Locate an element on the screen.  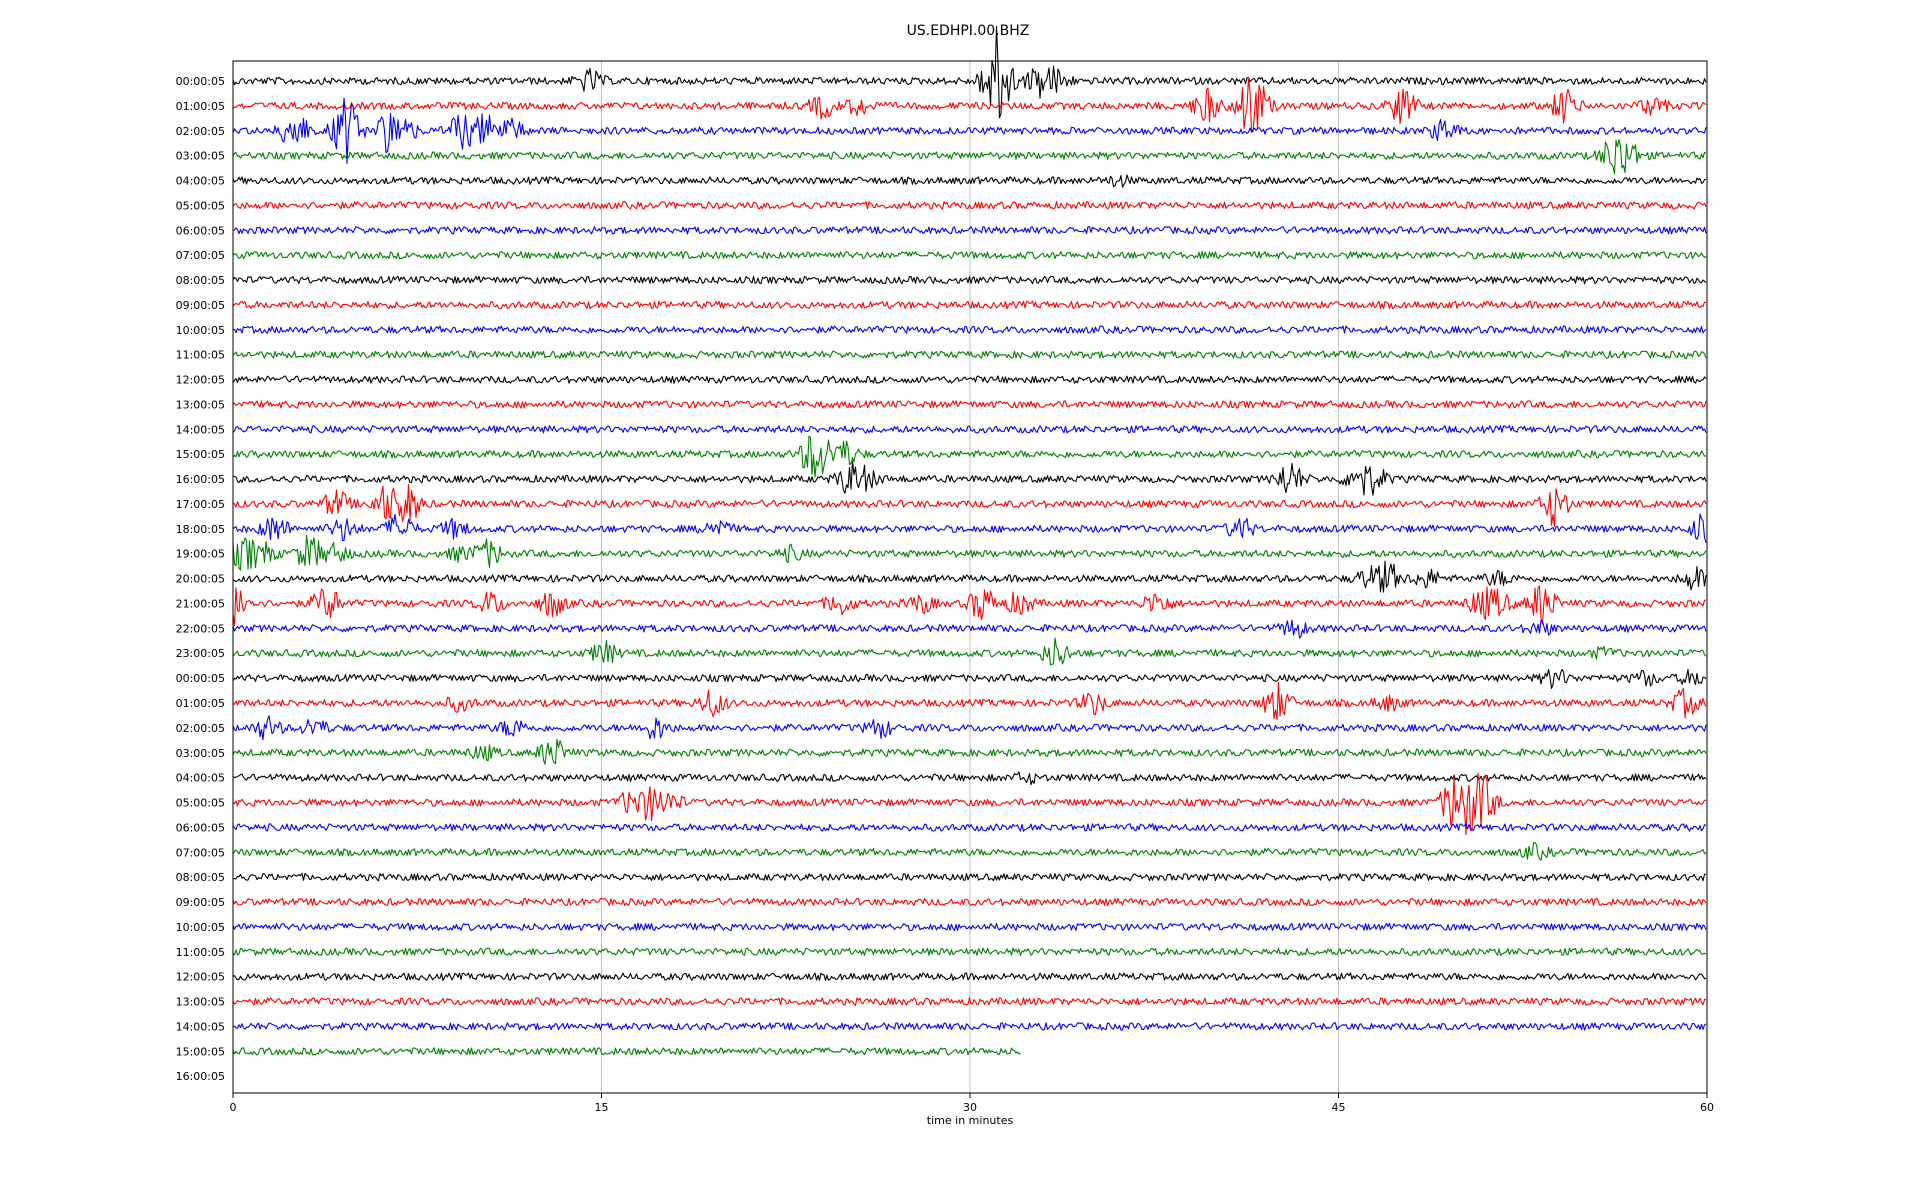
row-label-27: 03:00:05 is located at coordinates (200, 753).